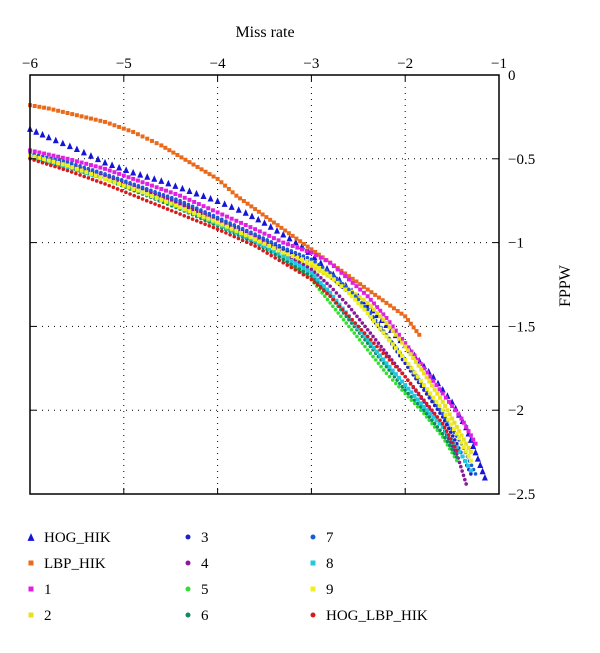 Image resolution: width=600 pixels, height=653 pixels. I want to click on legend-label: 8, so click(330, 564).